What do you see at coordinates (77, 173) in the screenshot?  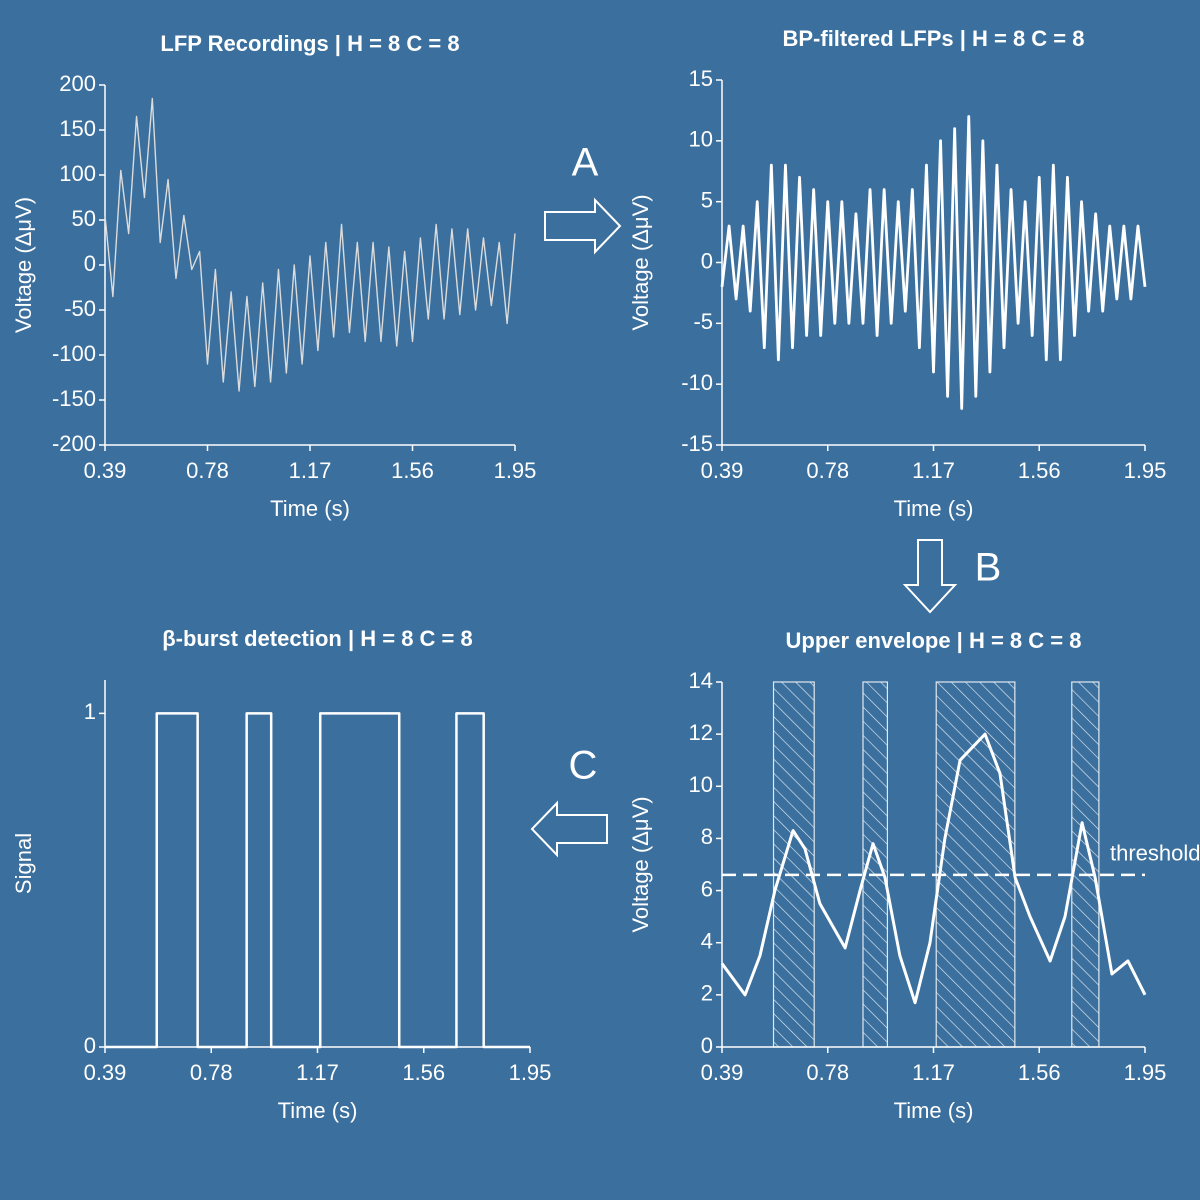 I see `y-tick-label: 100` at bounding box center [77, 173].